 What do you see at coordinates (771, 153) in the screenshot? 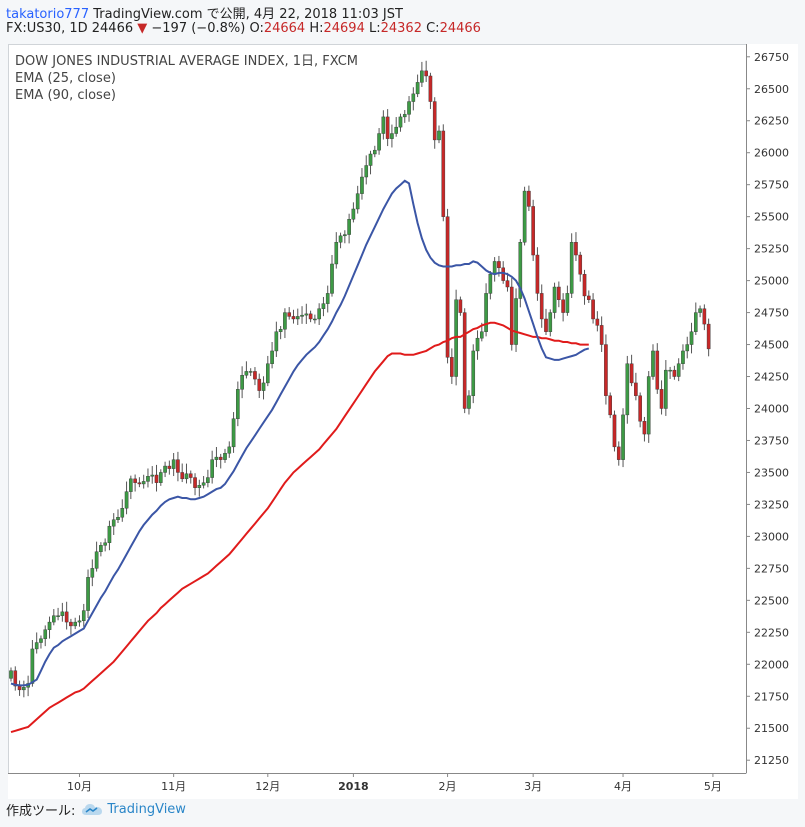
I see `y-tick-label: 26000` at bounding box center [771, 153].